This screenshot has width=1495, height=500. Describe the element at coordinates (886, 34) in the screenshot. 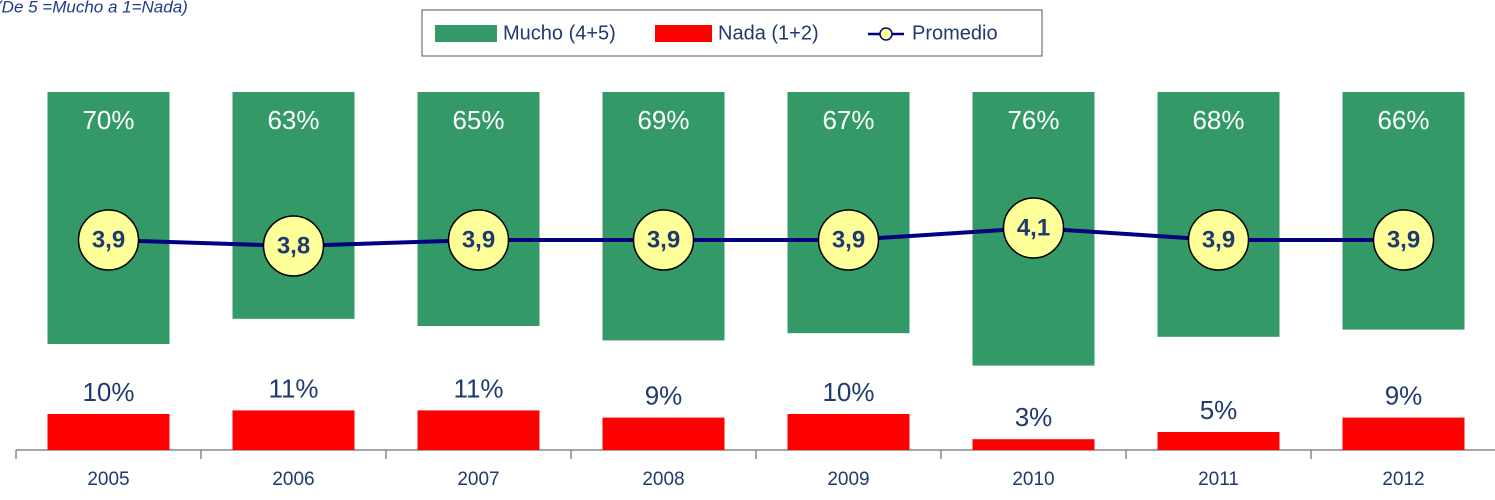

I see `legend-marker` at that location.